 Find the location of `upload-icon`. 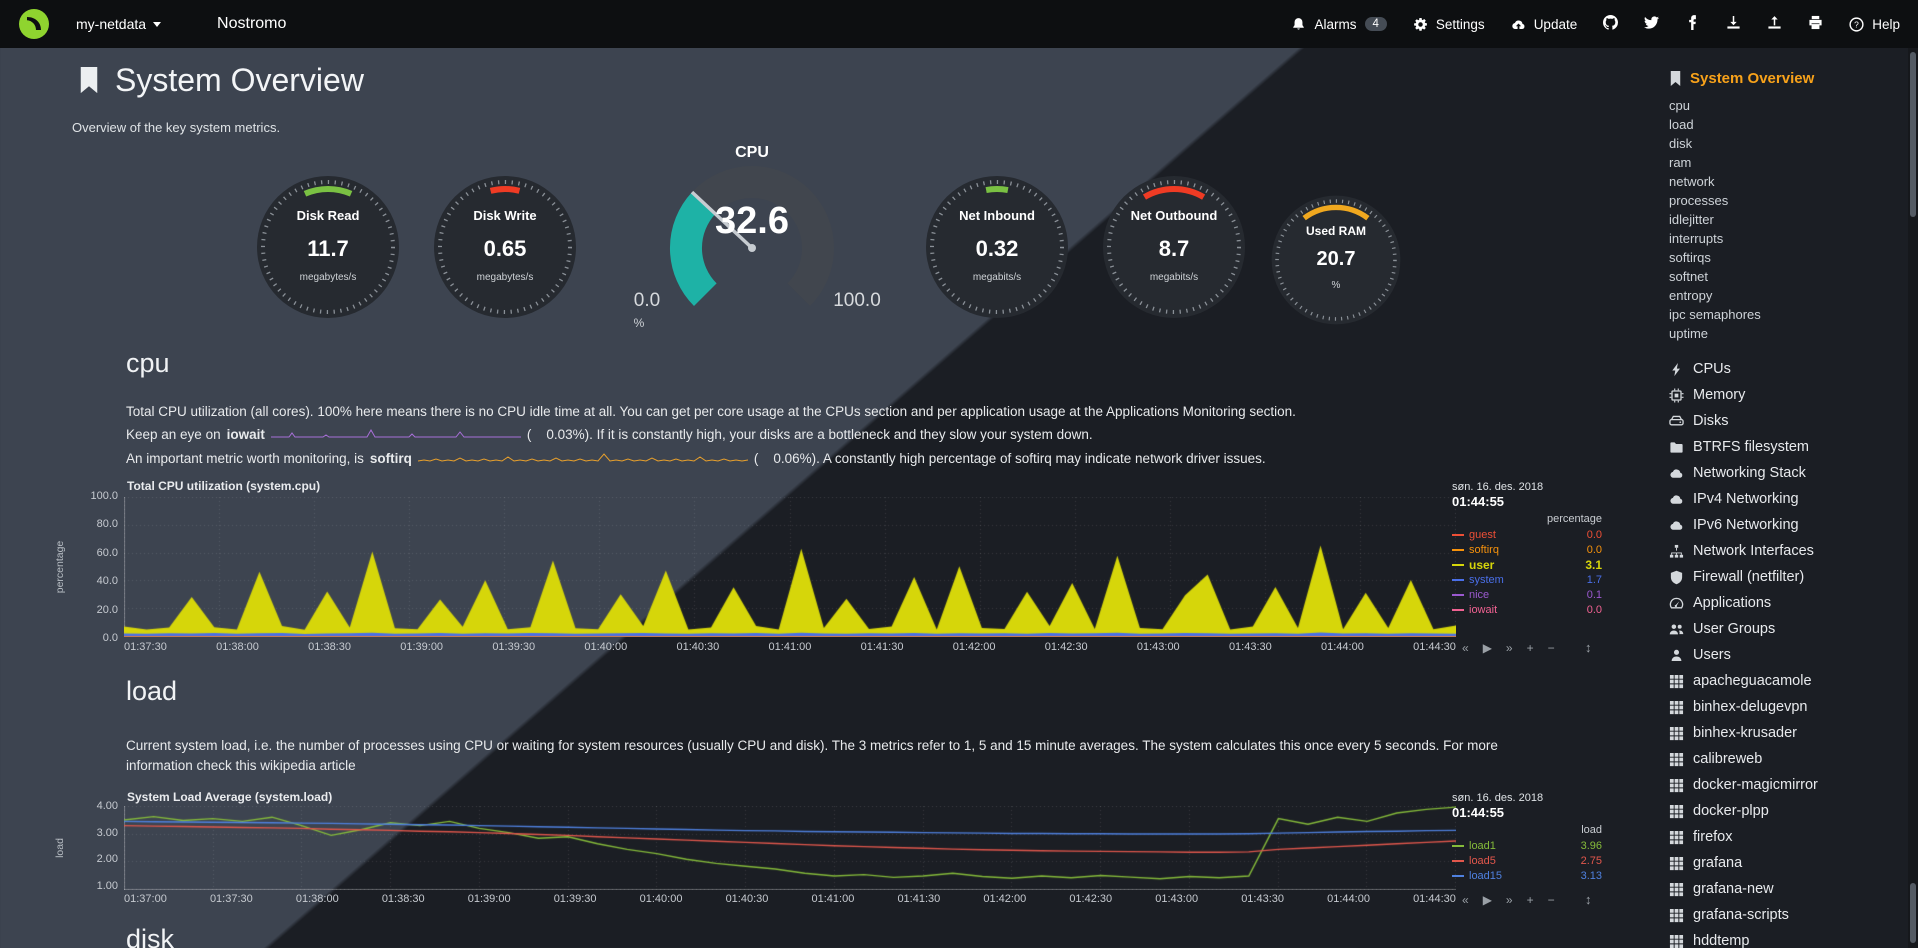

upload-icon is located at coordinates (1774, 22).